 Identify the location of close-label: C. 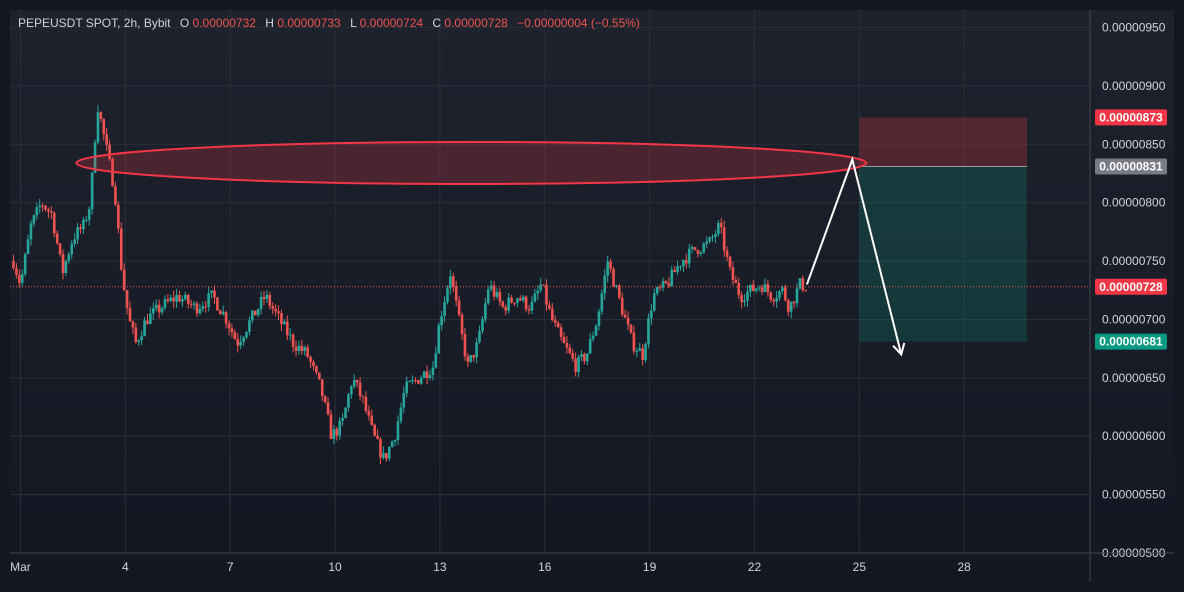
(436, 23).